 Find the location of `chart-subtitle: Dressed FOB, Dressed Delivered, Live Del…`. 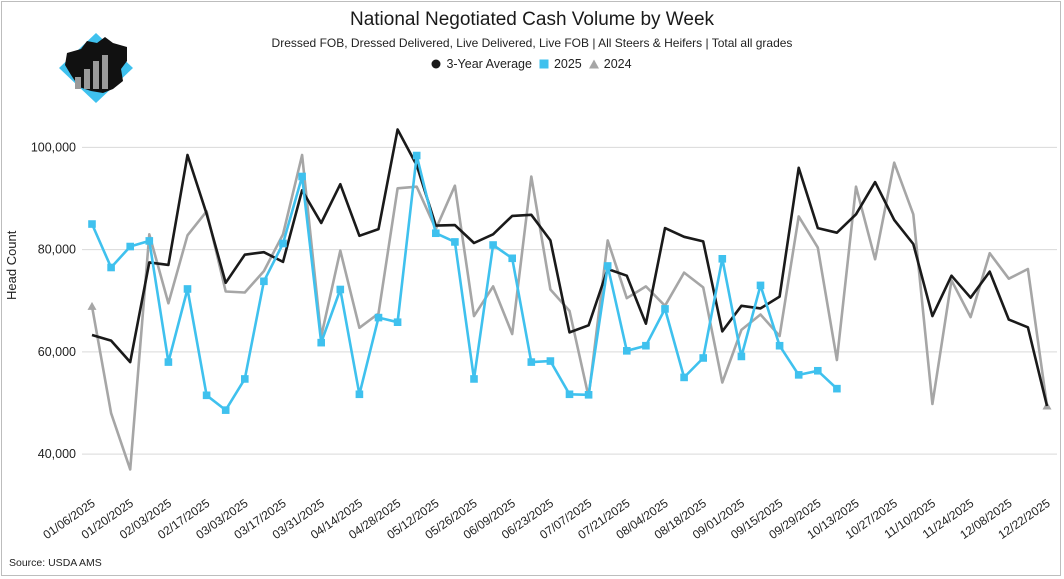

chart-subtitle: Dressed FOB, Dressed Delivered, Live Del… is located at coordinates (532, 43).